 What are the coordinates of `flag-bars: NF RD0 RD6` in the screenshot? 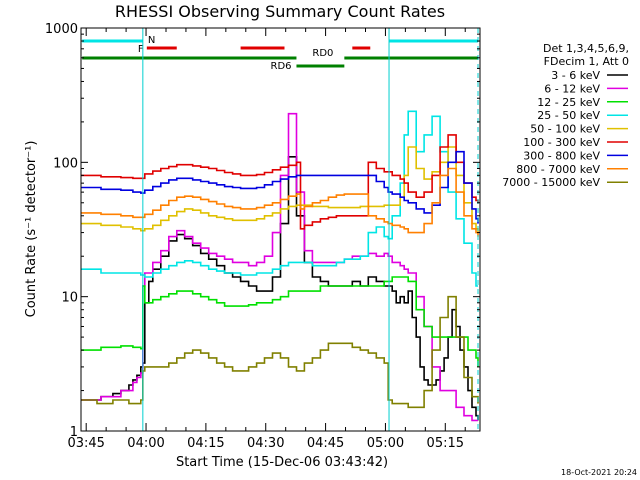 It's located at (280, 53).